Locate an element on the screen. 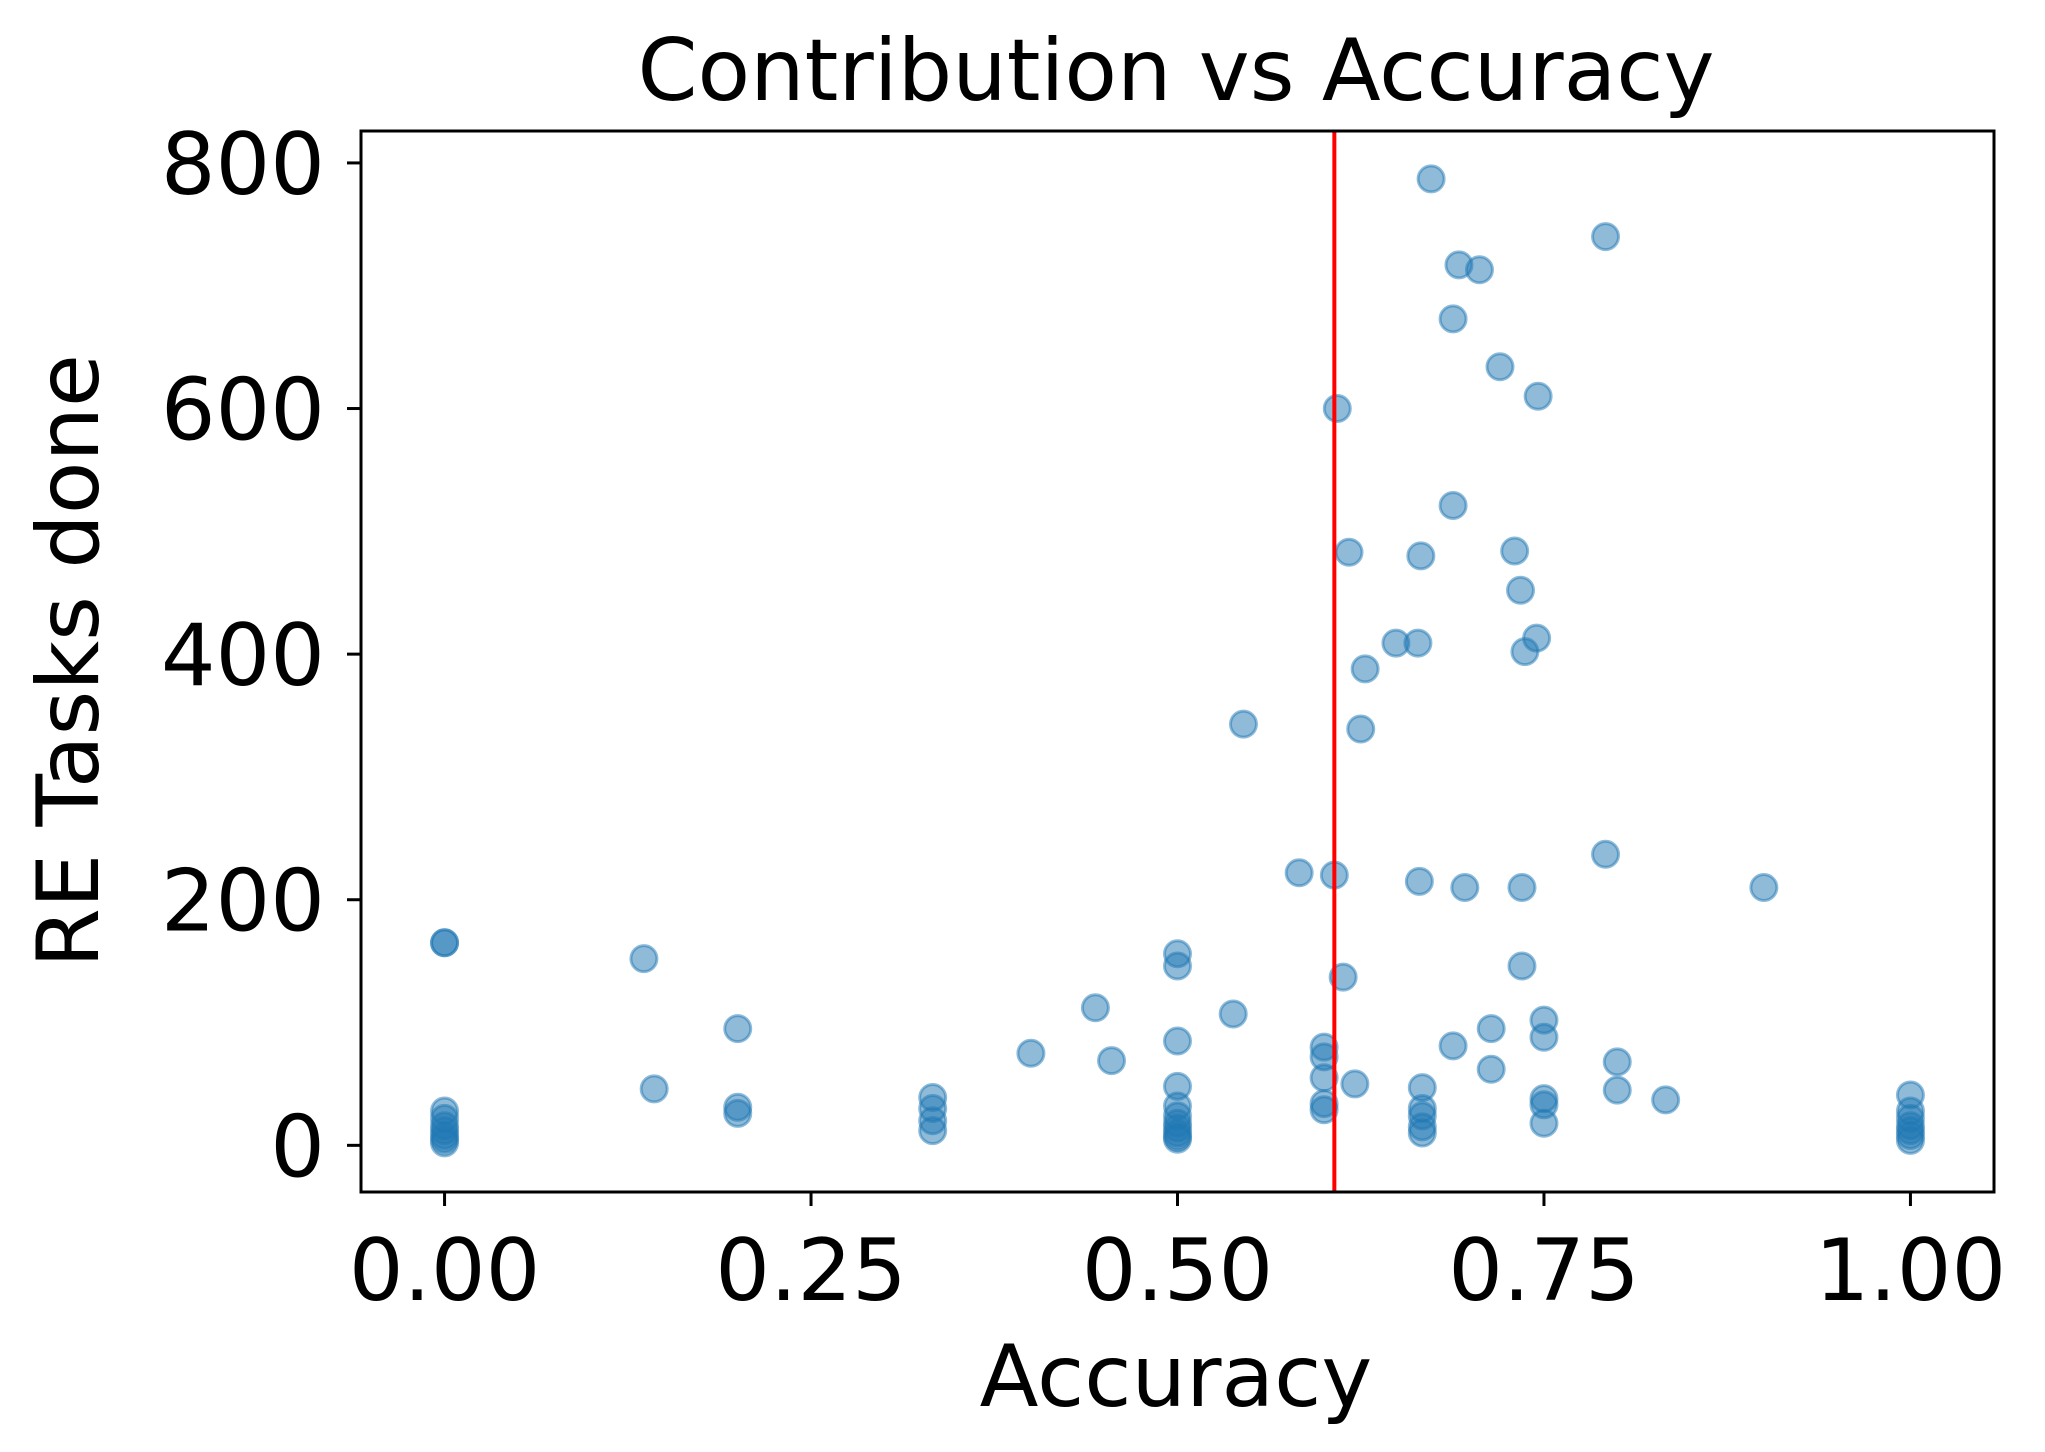 Image resolution: width=2045 pixels, height=1452 pixels. y-tick-label: 800 is located at coordinates (243, 165).